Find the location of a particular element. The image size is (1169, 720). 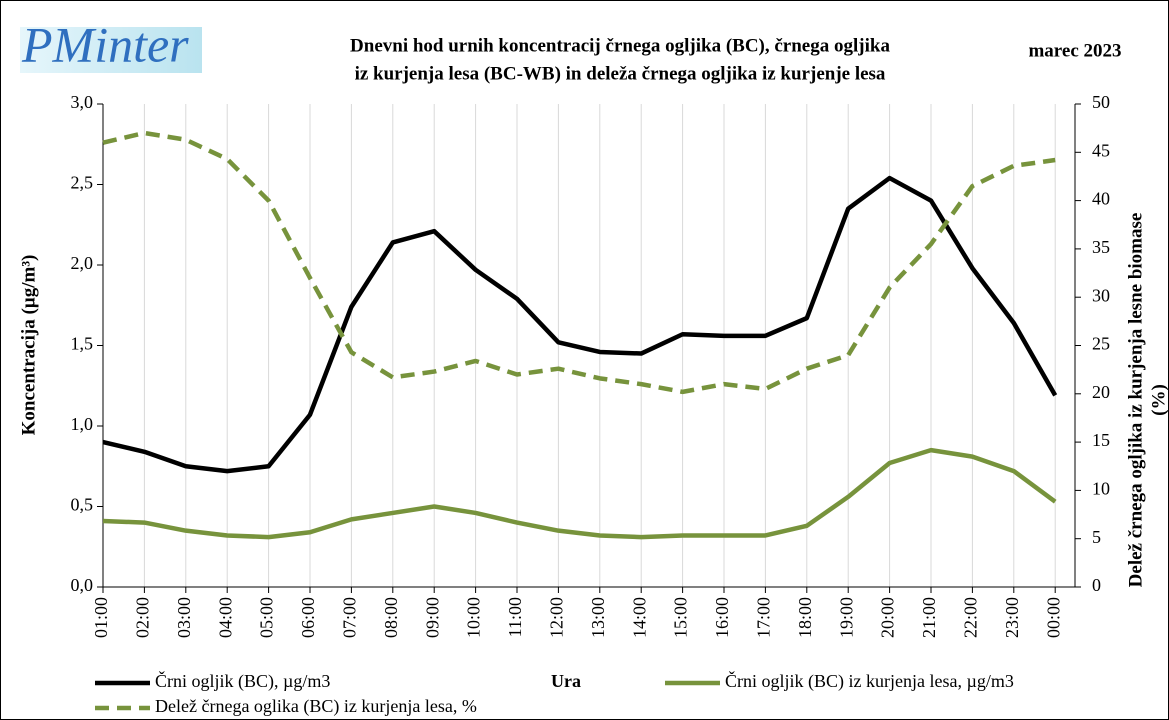

x-tick-label: 20:00 is located at coordinates (888, 617).